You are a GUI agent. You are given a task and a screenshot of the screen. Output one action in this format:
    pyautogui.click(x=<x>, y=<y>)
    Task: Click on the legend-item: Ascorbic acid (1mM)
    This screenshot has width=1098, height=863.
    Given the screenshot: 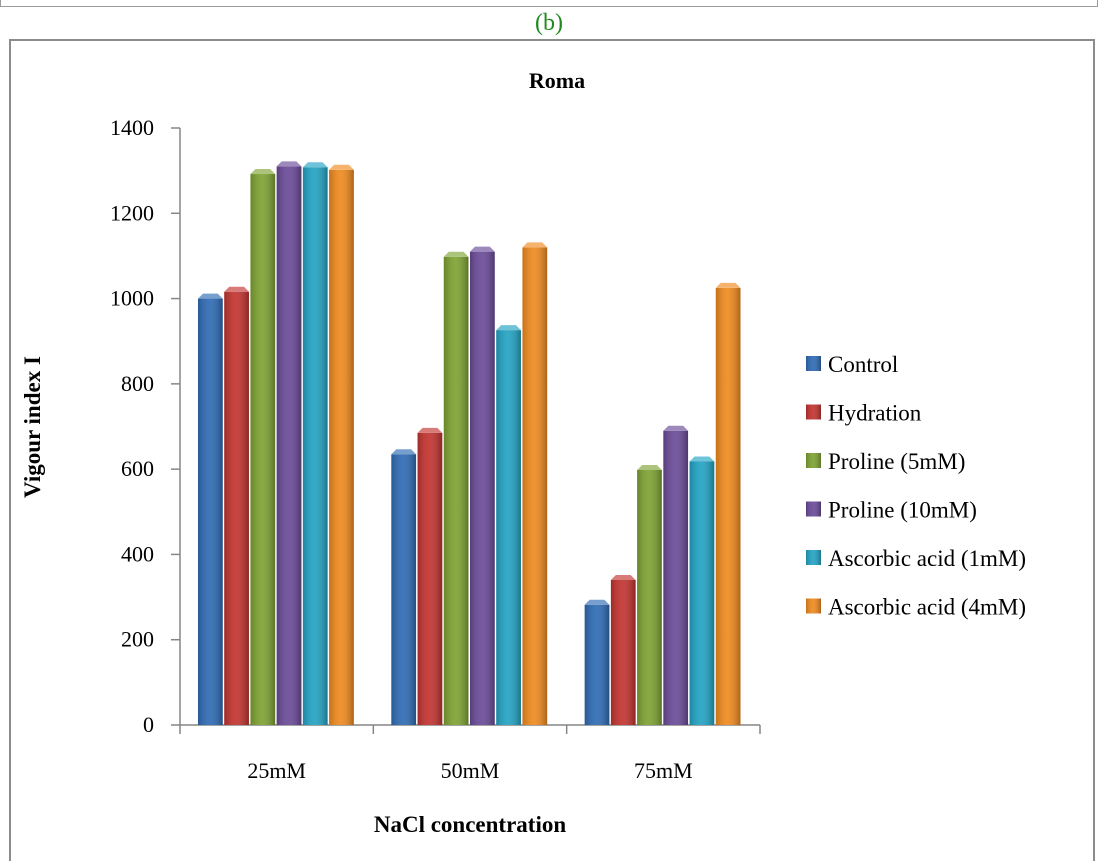 What is the action you would take?
    pyautogui.click(x=916, y=558)
    